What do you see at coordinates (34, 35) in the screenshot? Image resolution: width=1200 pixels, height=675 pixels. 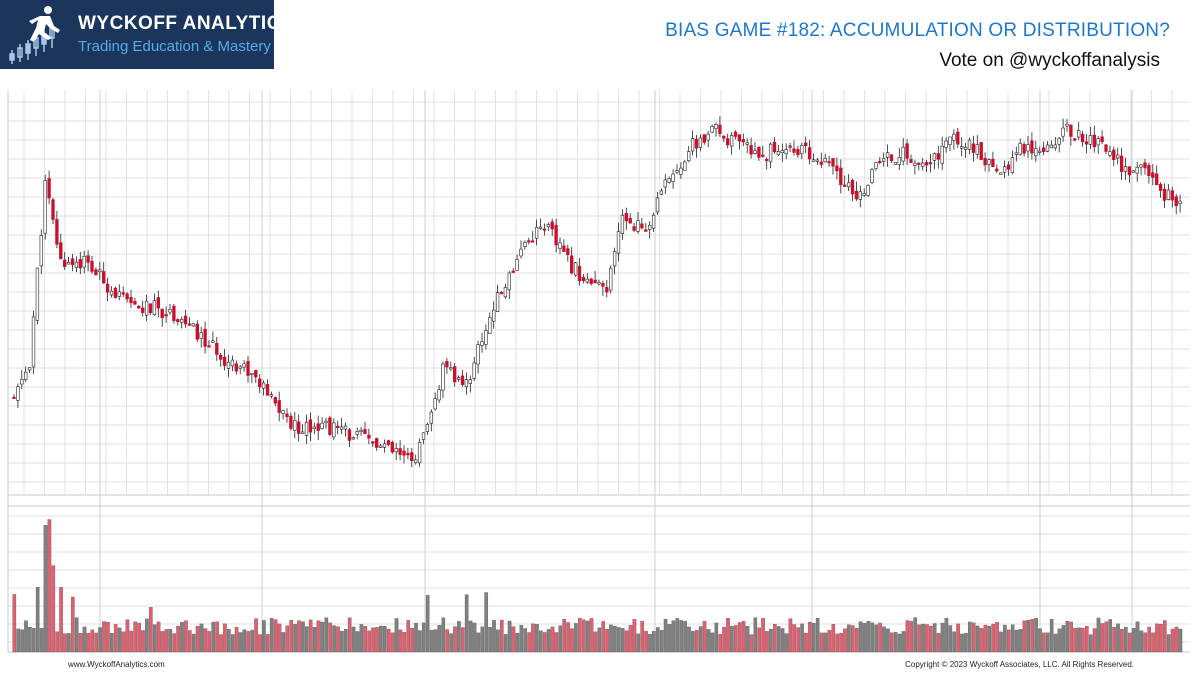 I see `runner-candles-logo-icon` at bounding box center [34, 35].